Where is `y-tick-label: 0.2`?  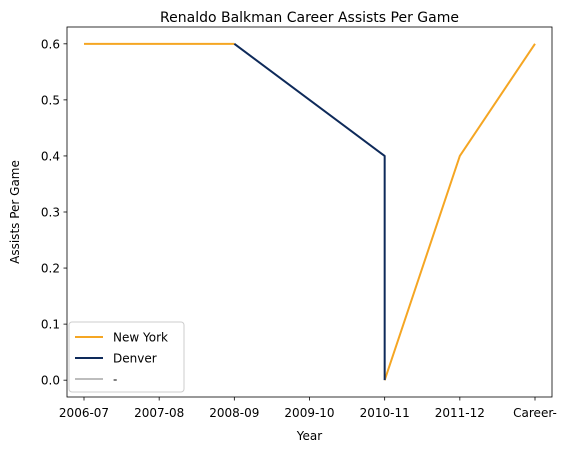
y-tick-label: 0.2 is located at coordinates (50, 269).